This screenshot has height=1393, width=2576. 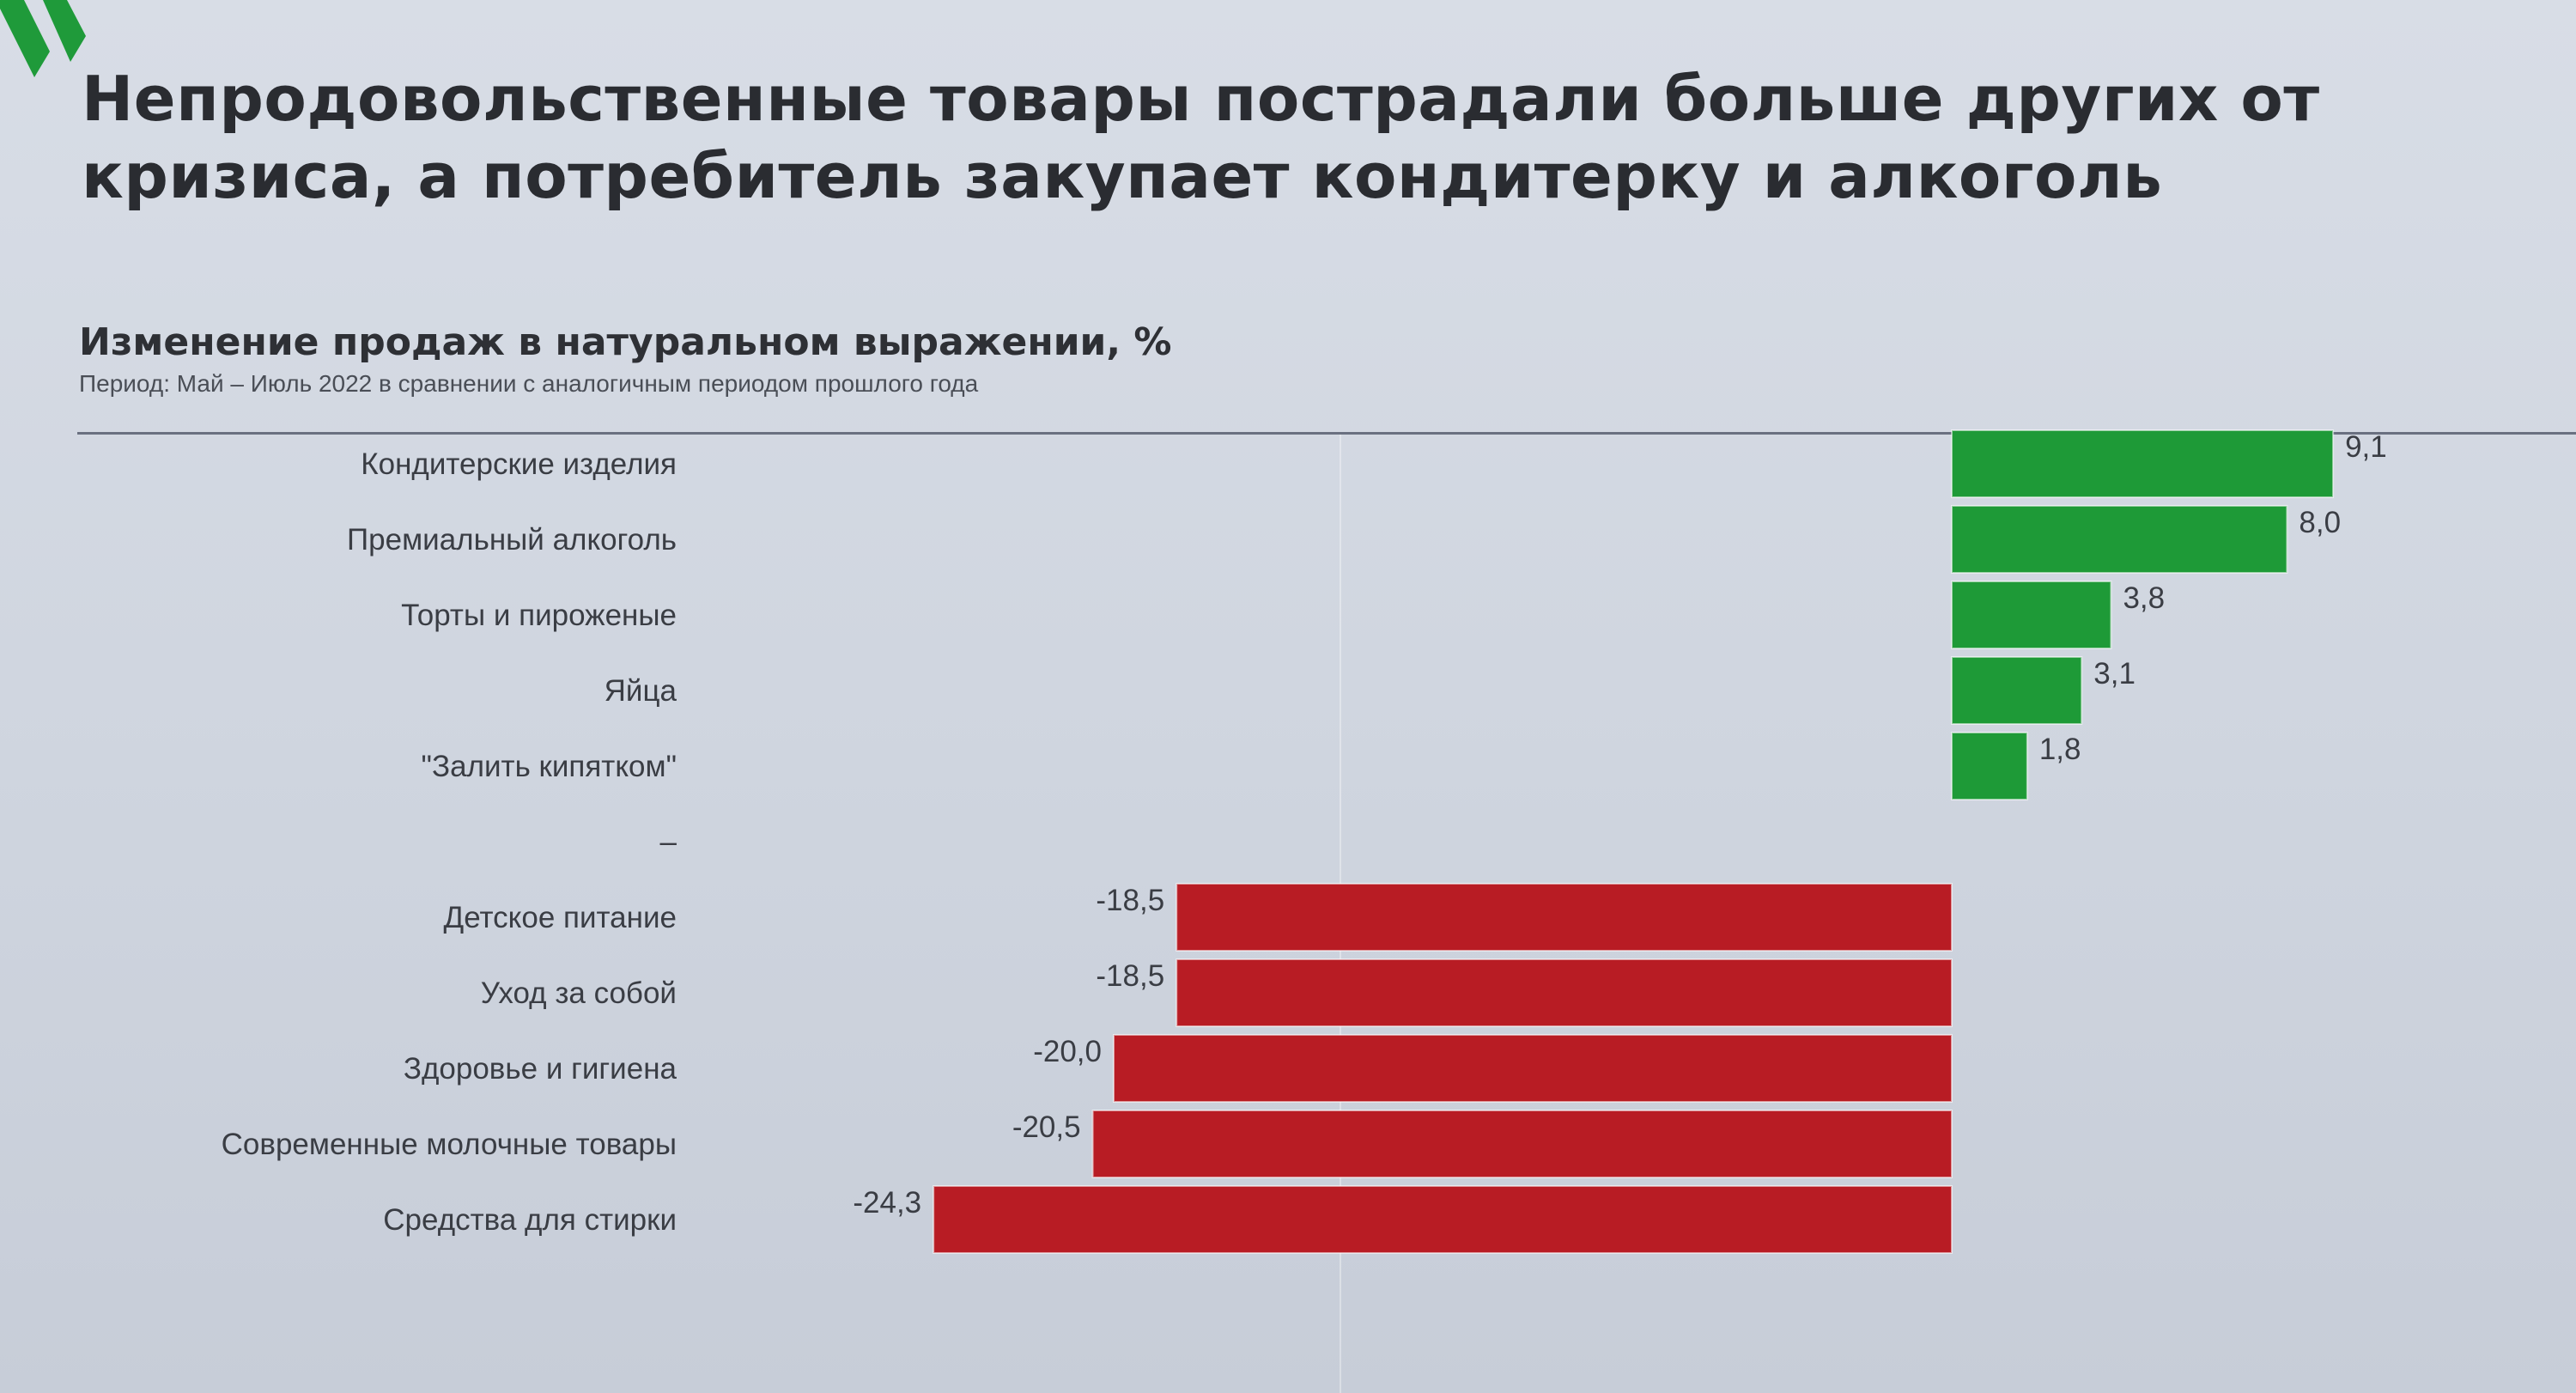 What do you see at coordinates (2060, 749) in the screenshot?
I see `value-label: 1,8` at bounding box center [2060, 749].